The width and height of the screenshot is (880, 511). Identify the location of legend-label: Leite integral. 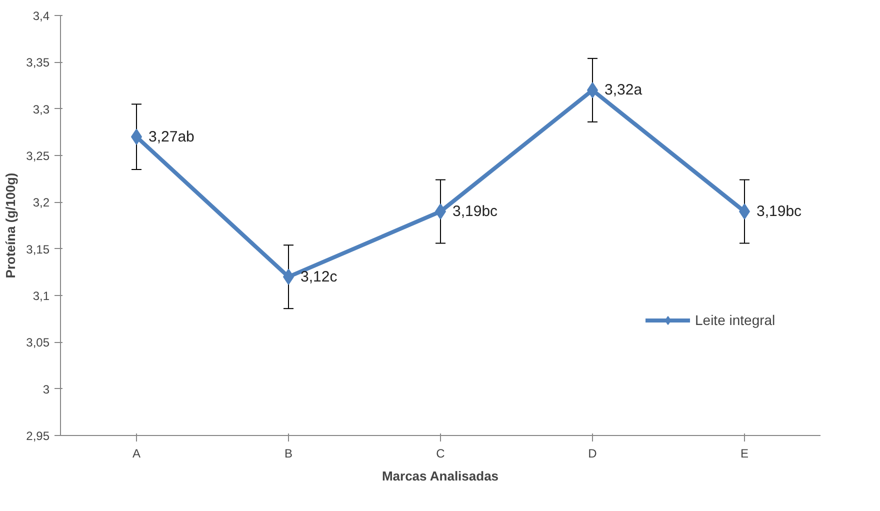
(735, 320).